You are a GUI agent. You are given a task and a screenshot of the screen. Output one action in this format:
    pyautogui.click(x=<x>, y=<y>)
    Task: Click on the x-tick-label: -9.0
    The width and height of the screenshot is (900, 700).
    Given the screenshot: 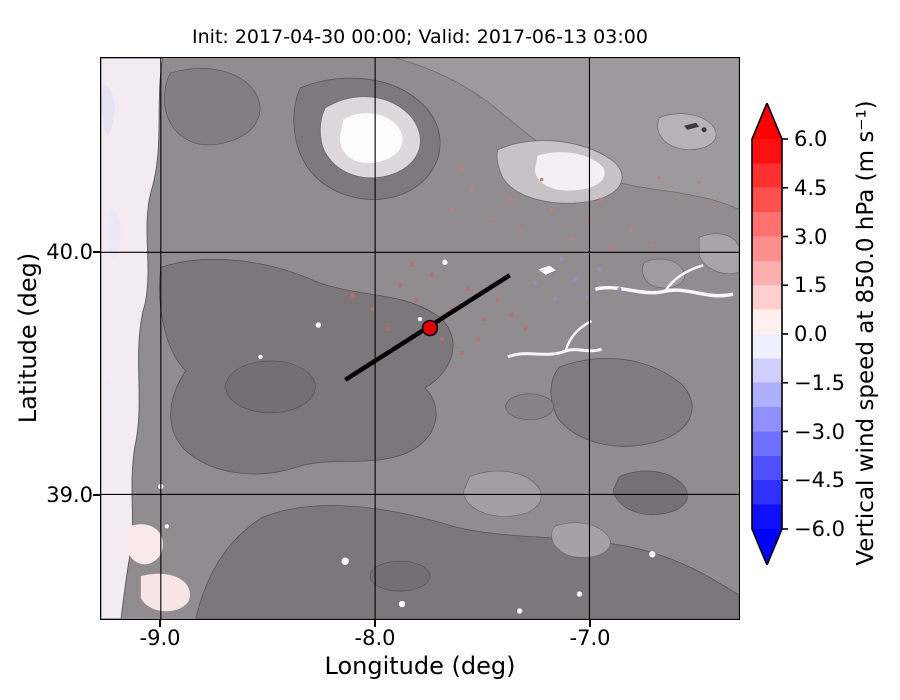 What is the action you would take?
    pyautogui.click(x=160, y=638)
    